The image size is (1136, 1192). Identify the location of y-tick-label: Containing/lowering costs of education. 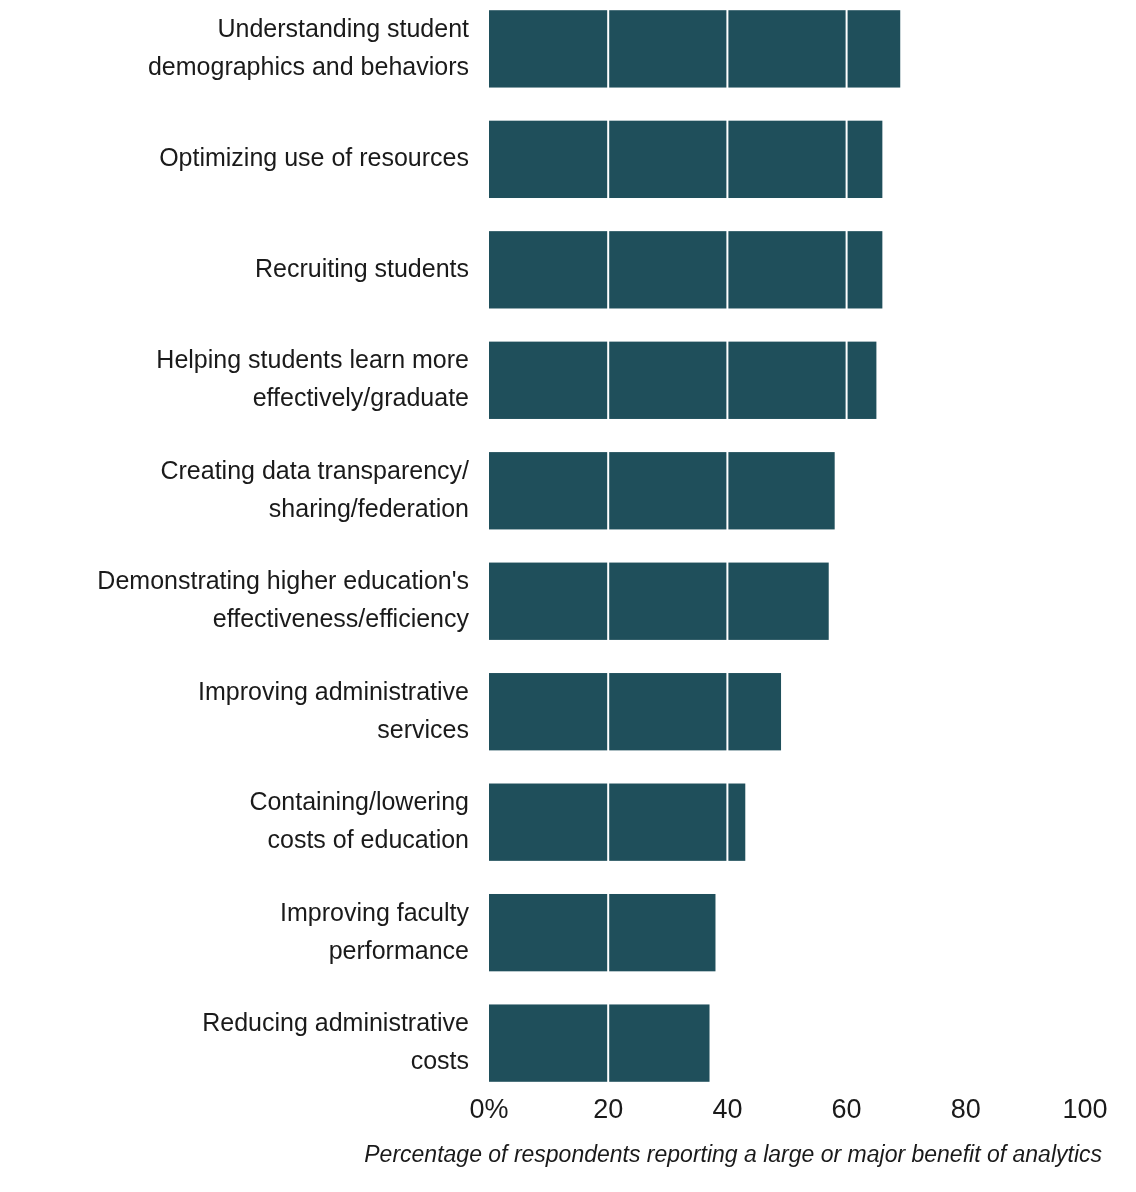
(359, 819).